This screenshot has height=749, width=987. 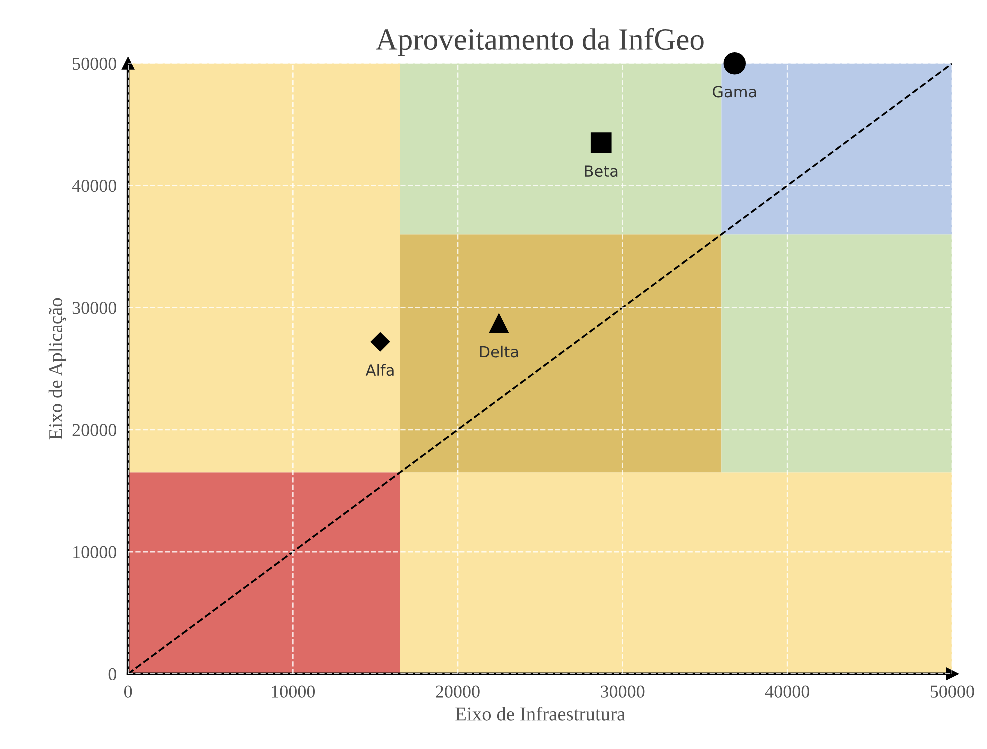 I want to click on series-label: Gama, so click(x=734, y=92).